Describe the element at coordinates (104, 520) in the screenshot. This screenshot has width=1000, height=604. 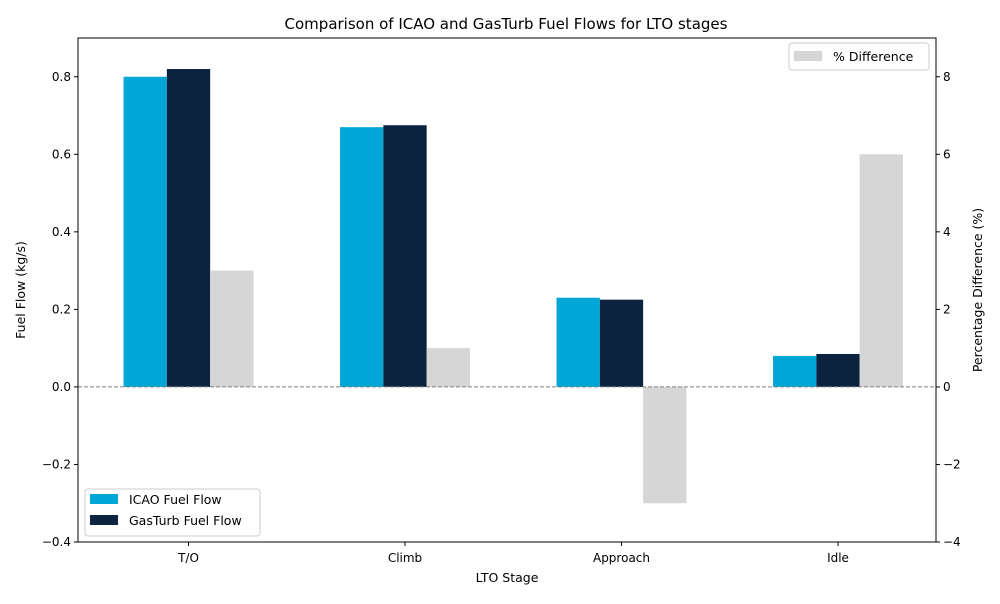
I see `legend-swatch-gasturb-fuel-flow` at that location.